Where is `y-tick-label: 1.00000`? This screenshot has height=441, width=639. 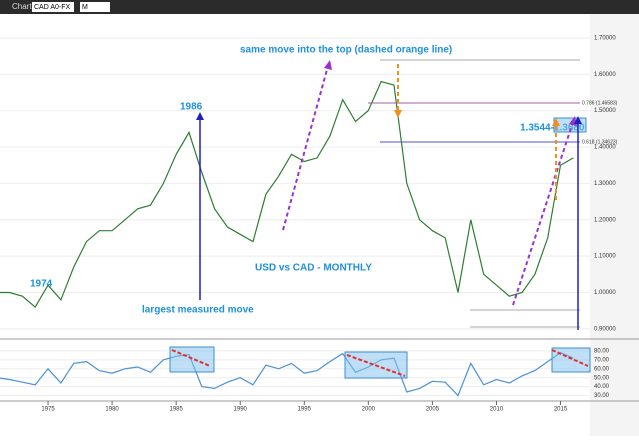 y-tick-label: 1.00000 is located at coordinates (605, 293).